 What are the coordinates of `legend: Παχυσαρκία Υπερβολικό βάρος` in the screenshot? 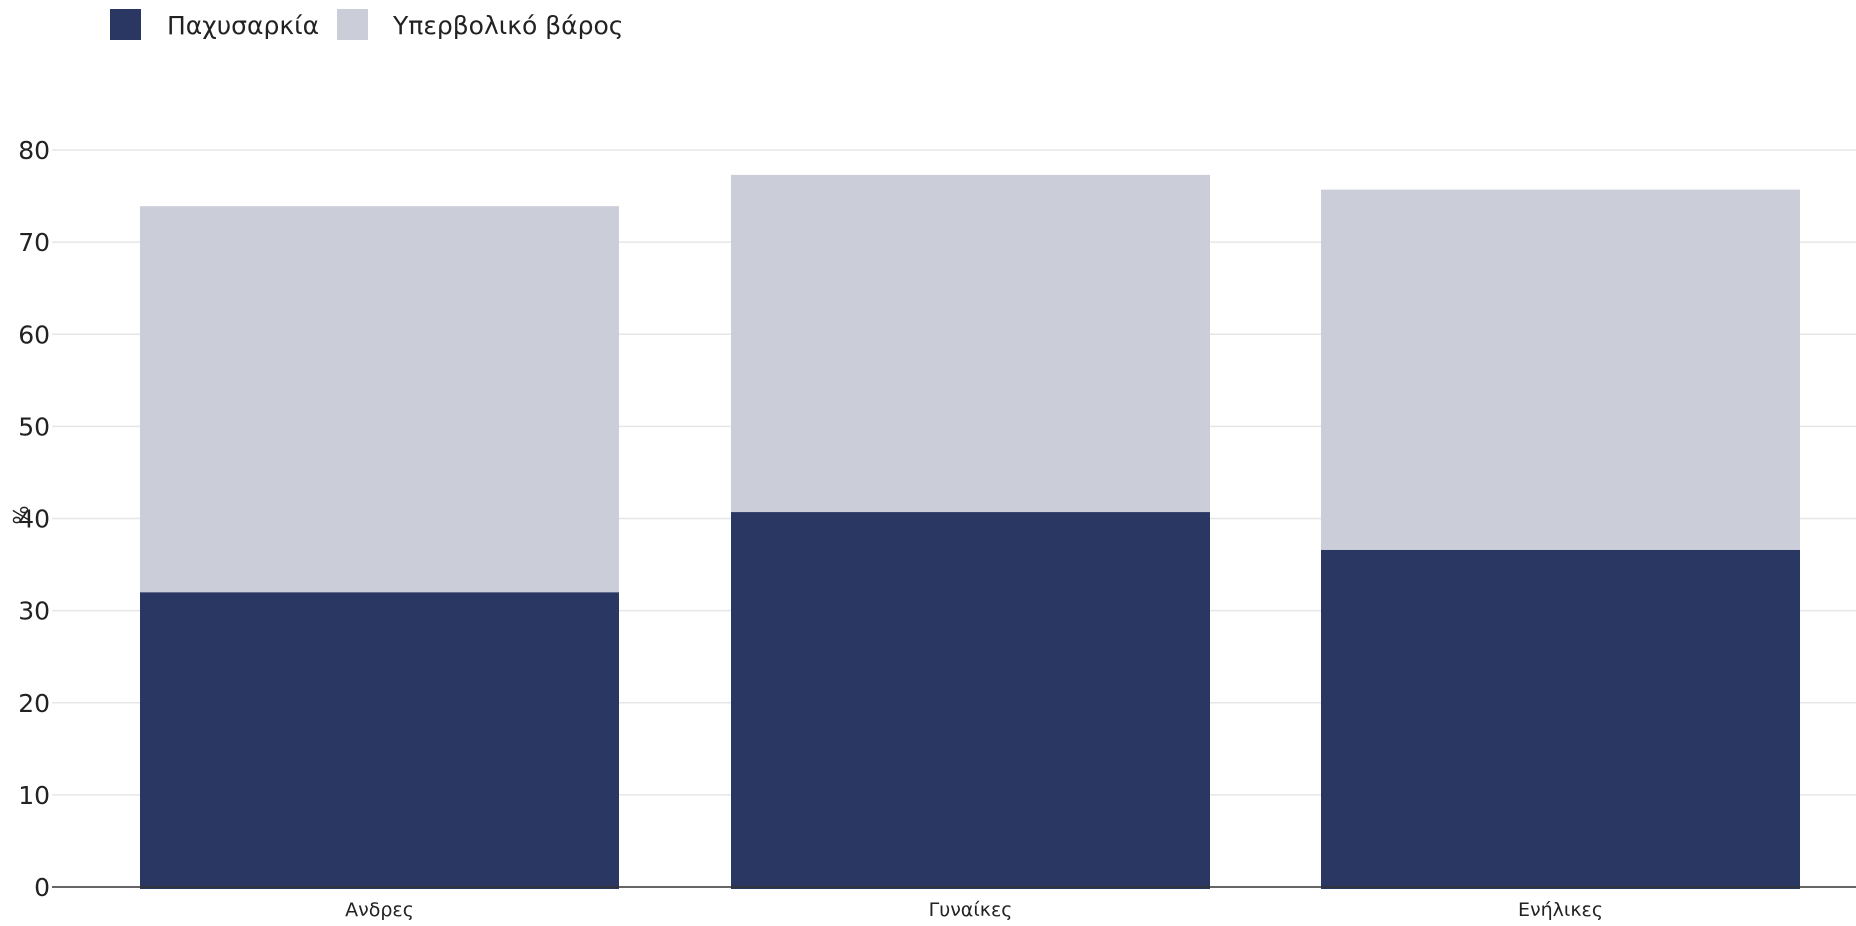 It's located at (366, 24).